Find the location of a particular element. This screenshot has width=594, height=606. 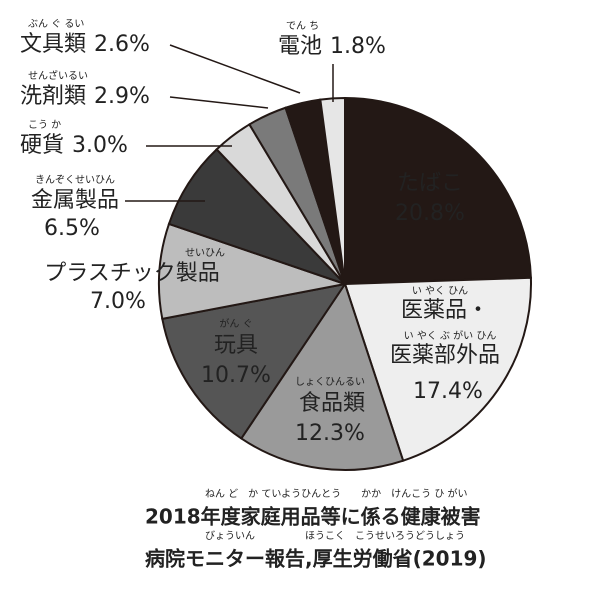

category-label: 玩具 is located at coordinates (236, 345).